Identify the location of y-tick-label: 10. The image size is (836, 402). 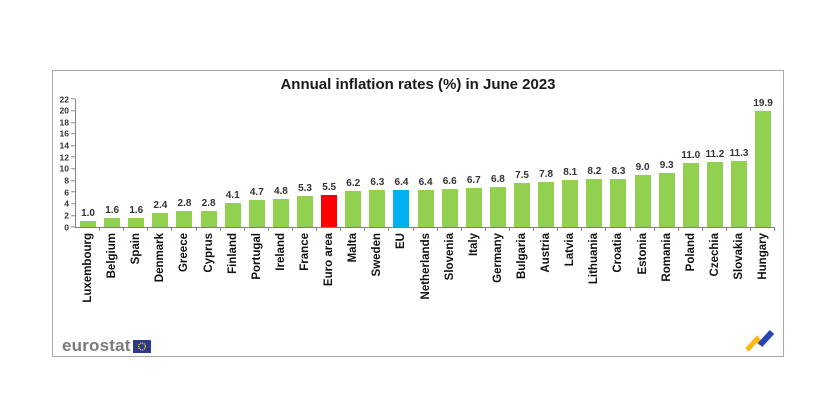
(64, 168).